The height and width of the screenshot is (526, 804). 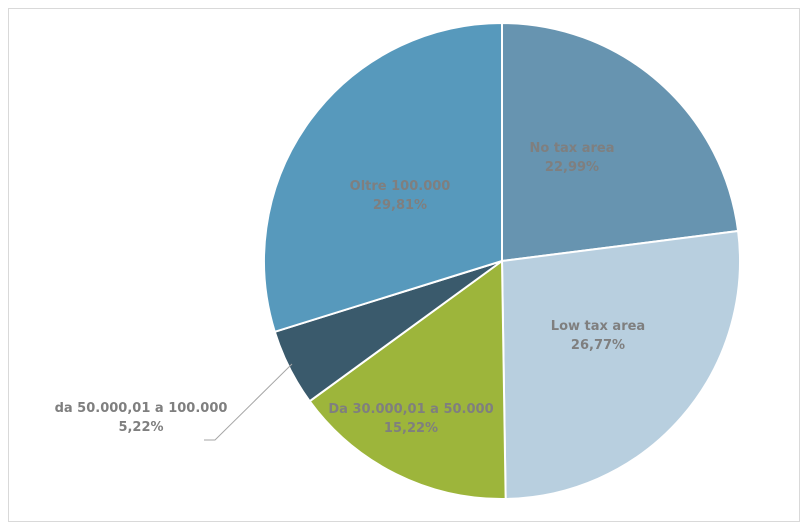 I want to click on slice-percent-label: 26,77%, so click(x=598, y=345).